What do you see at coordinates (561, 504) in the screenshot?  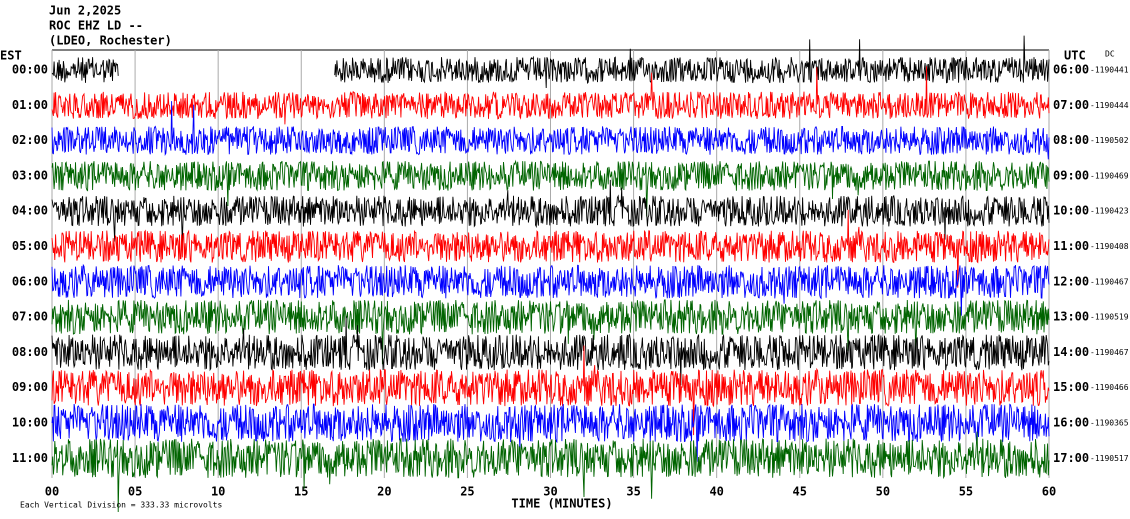 I see `x-axis-label: TIME (MINUTES)` at bounding box center [561, 504].